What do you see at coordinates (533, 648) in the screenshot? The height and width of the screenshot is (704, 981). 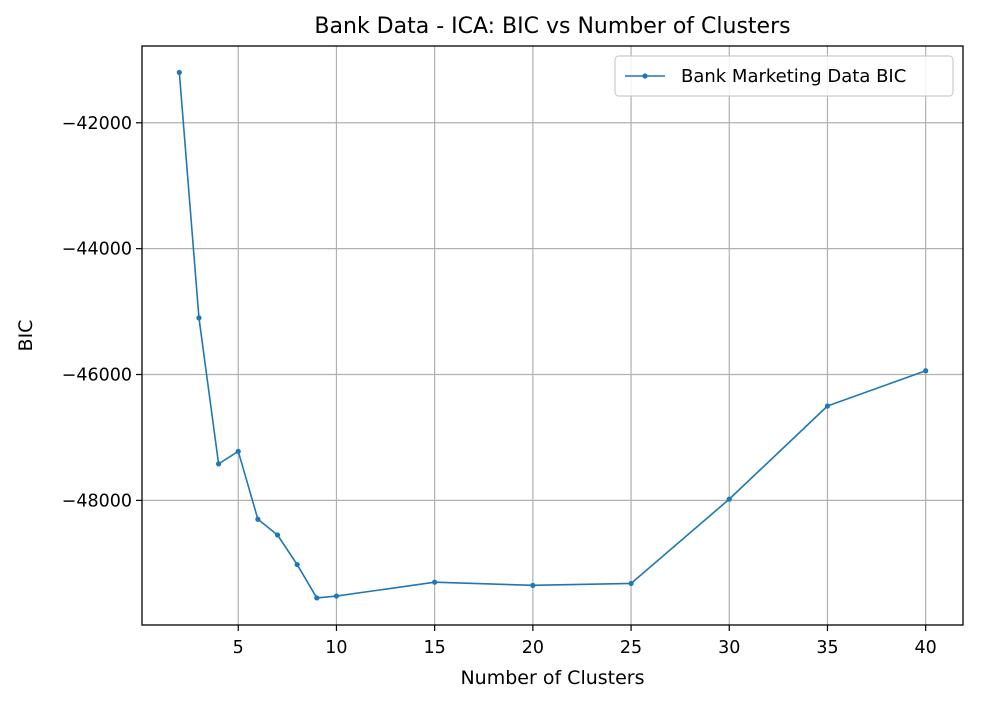 I see `x-tick-label: 20` at bounding box center [533, 648].